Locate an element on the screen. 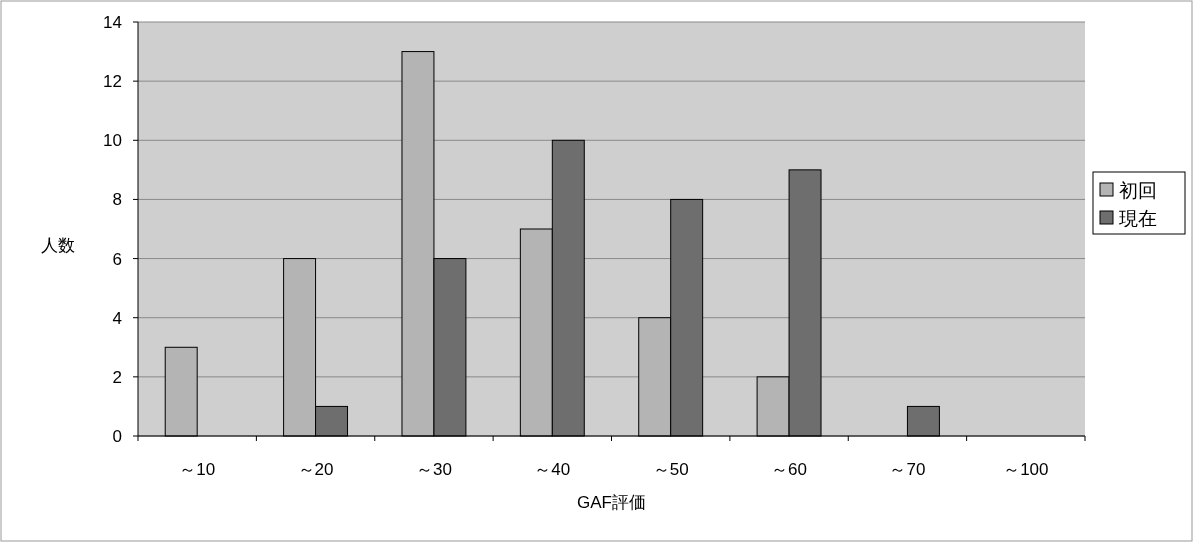 The width and height of the screenshot is (1193, 542). y-tick-label: 0 is located at coordinates (117, 436).